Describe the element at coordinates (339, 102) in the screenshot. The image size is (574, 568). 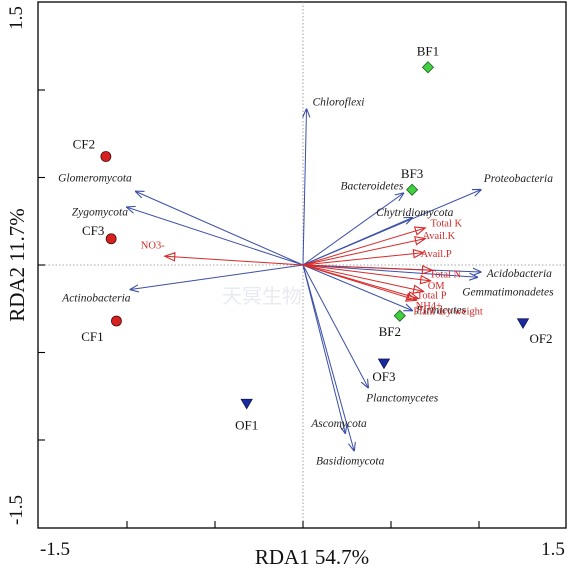
I see `species-label-chloroflexi: Chloroflexi` at that location.